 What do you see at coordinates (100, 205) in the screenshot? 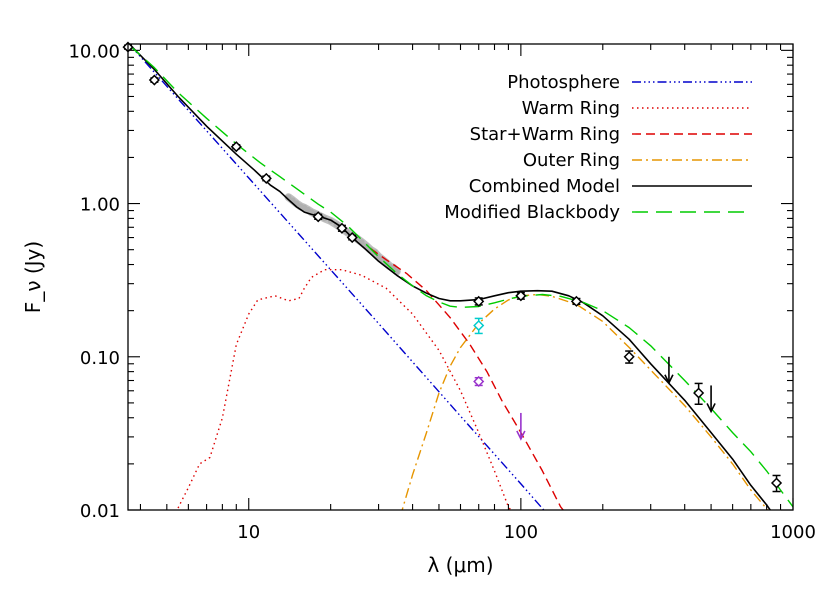
I see `y-tick-label: 1.00` at bounding box center [100, 205].